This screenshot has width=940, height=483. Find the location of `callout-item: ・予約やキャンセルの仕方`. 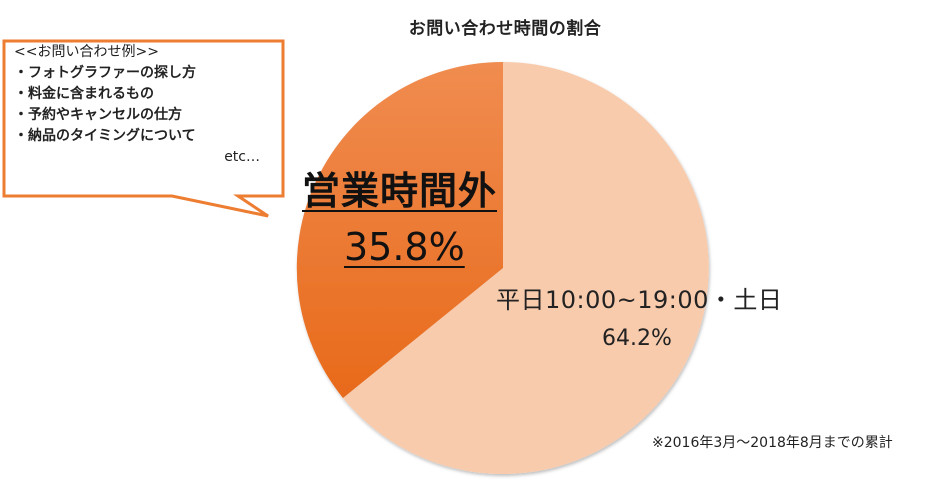

callout-item: ・予約やキャンセルの仕方 is located at coordinates (98, 115).